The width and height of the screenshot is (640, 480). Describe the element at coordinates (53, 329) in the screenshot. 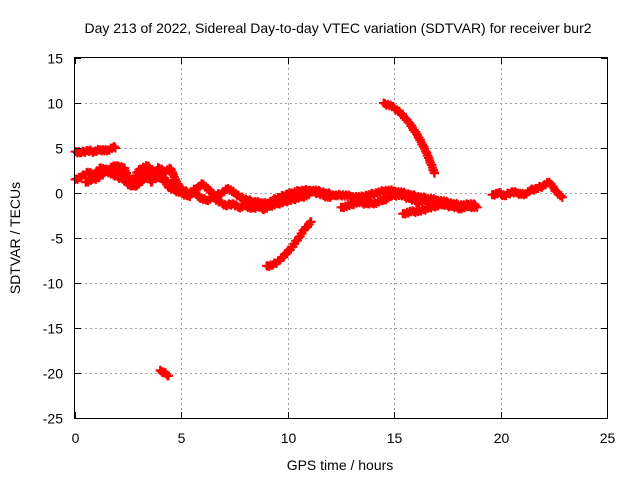

I see `y-tick-label: -15` at that location.